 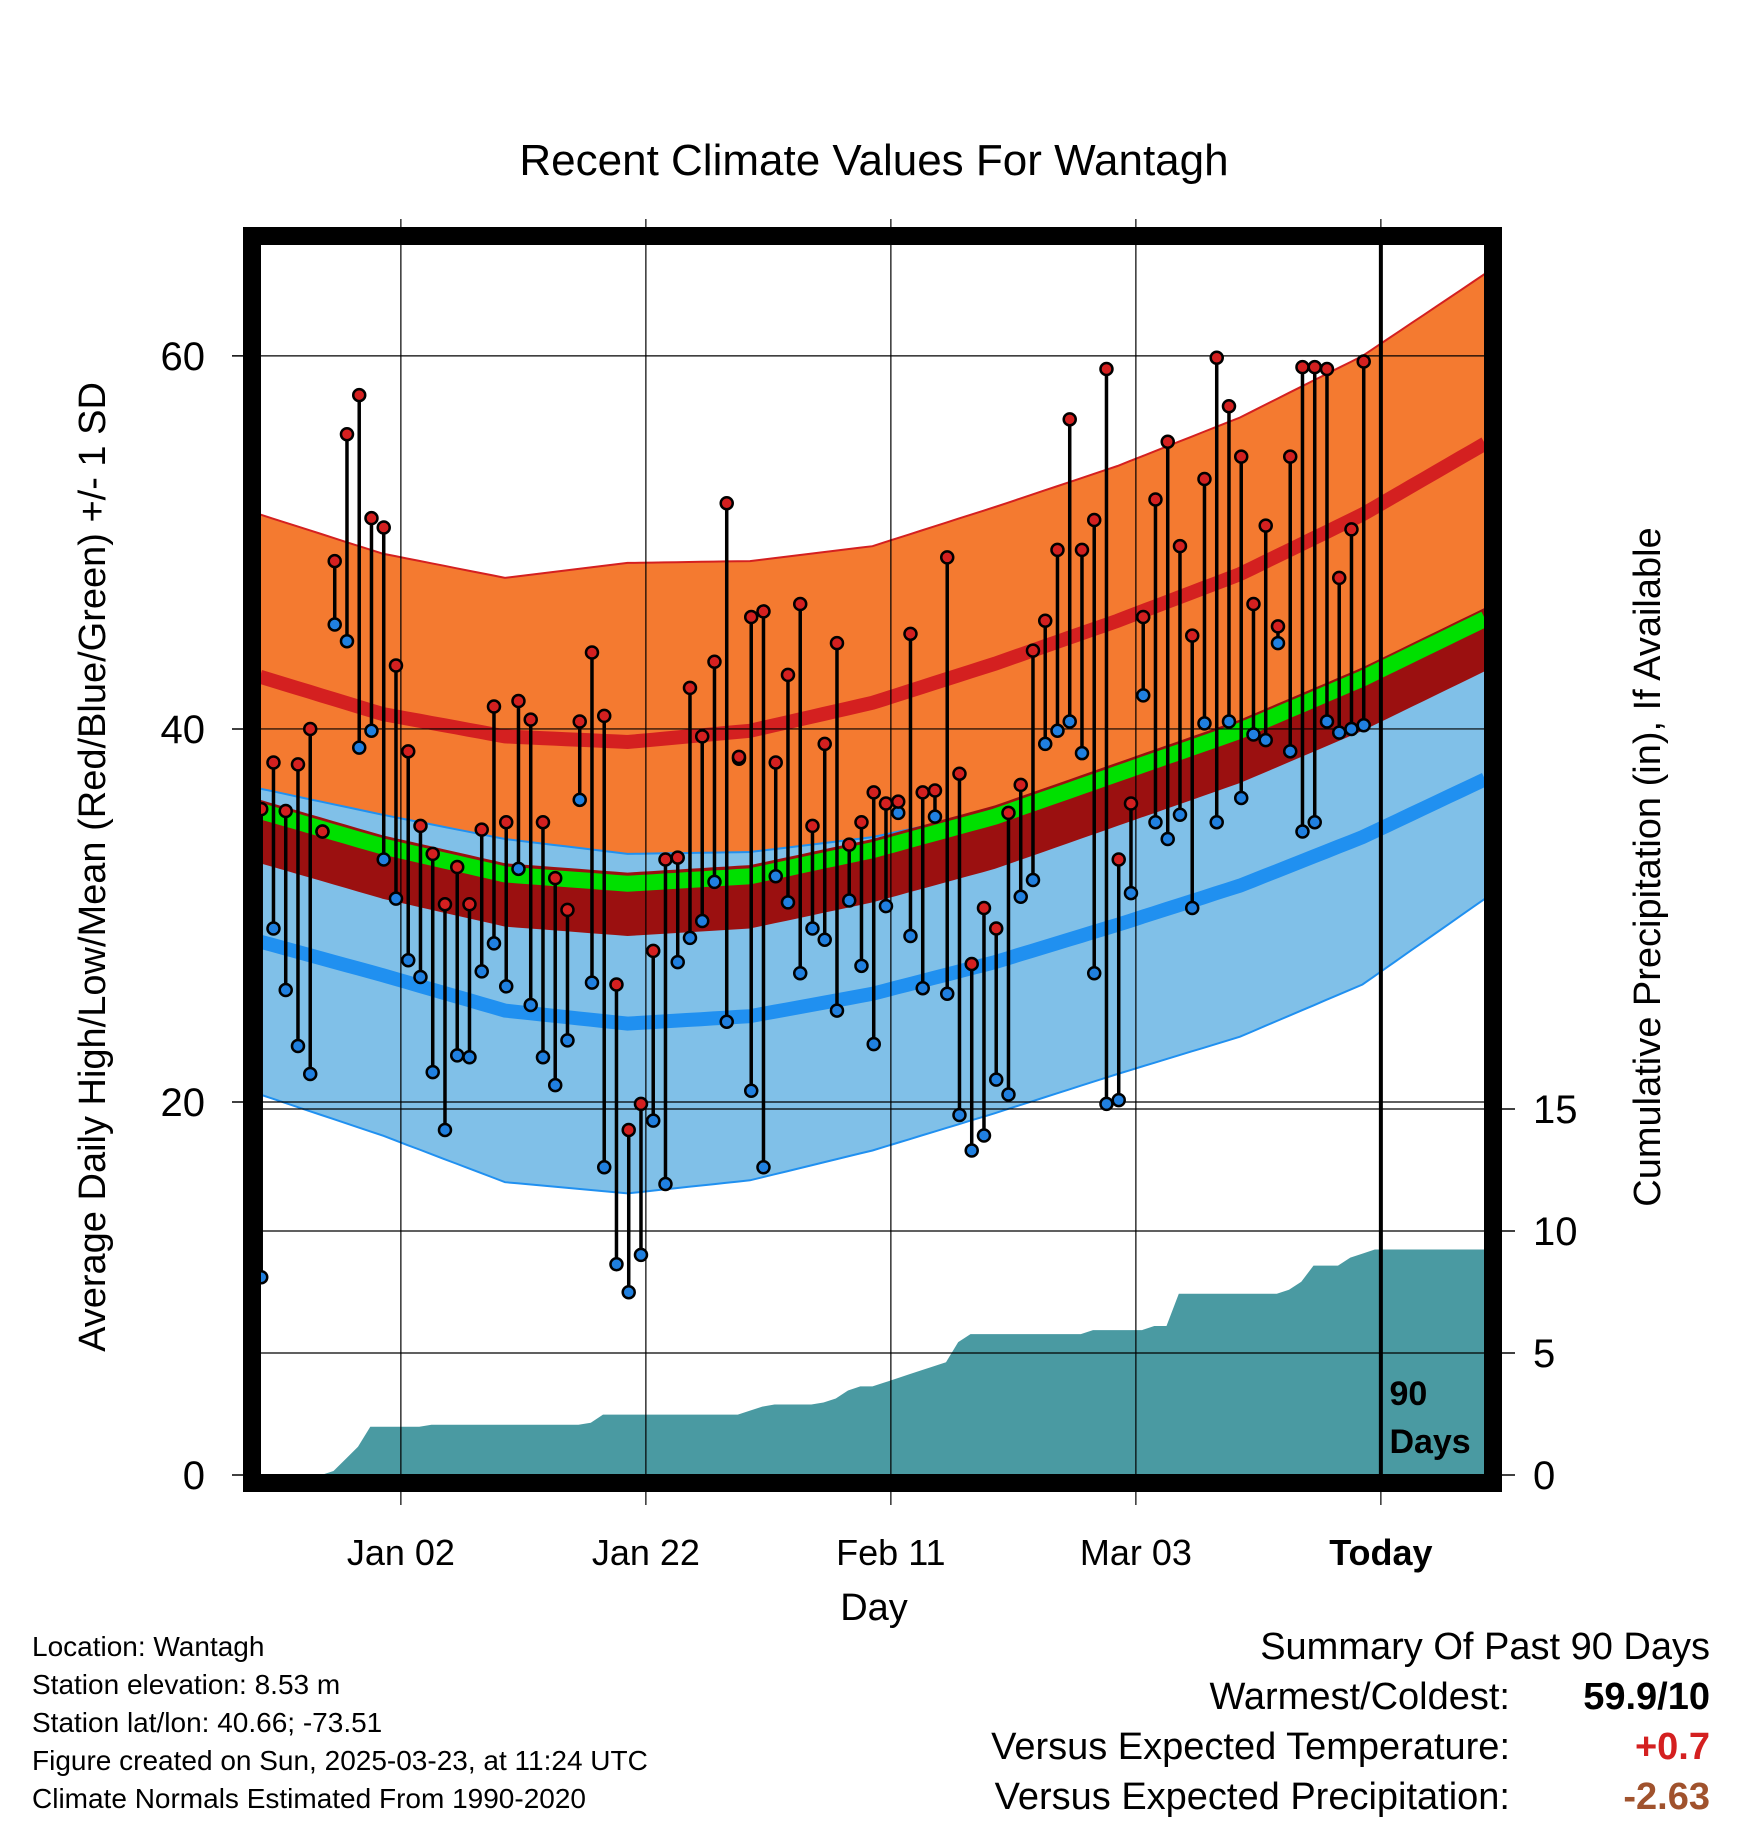 What do you see at coordinates (1555, 1232) in the screenshot?
I see `y2-tick-label: 10` at bounding box center [1555, 1232].